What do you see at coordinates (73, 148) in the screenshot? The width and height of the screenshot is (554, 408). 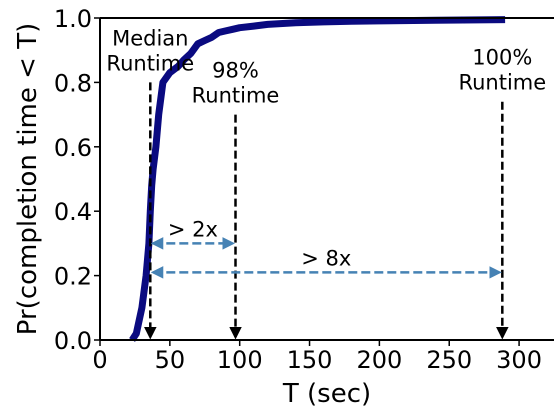 I see `y-tick-label-0.6: 0.6` at bounding box center [73, 148].